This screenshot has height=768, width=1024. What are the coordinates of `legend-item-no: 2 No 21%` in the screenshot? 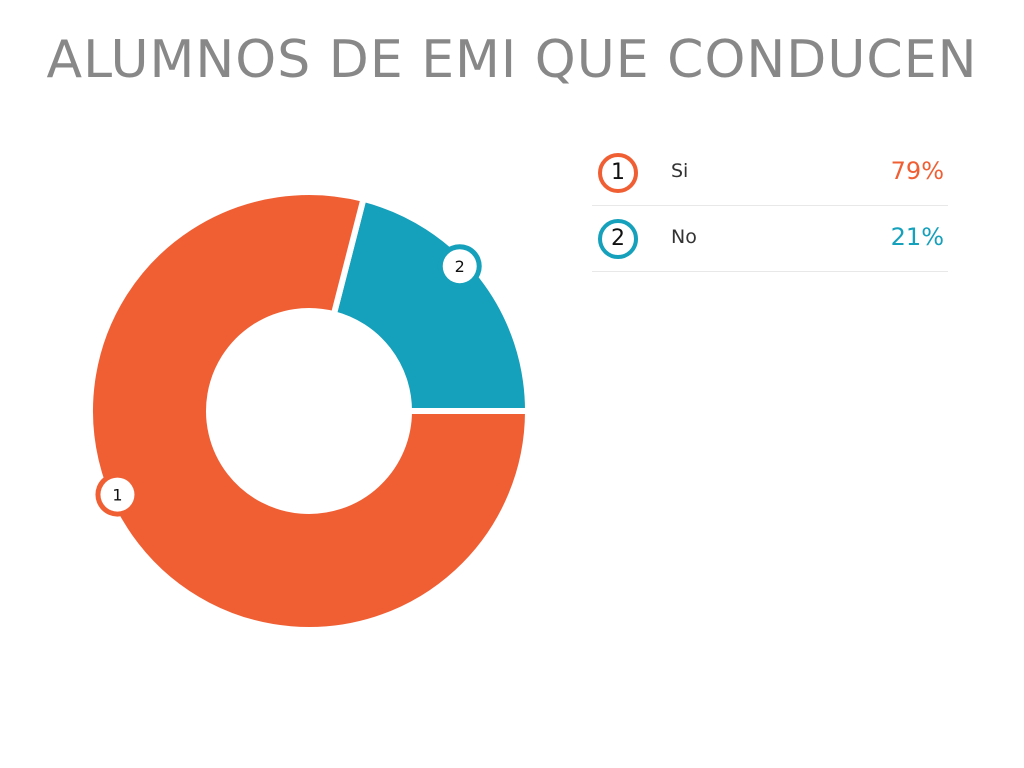 It's located at (770, 239).